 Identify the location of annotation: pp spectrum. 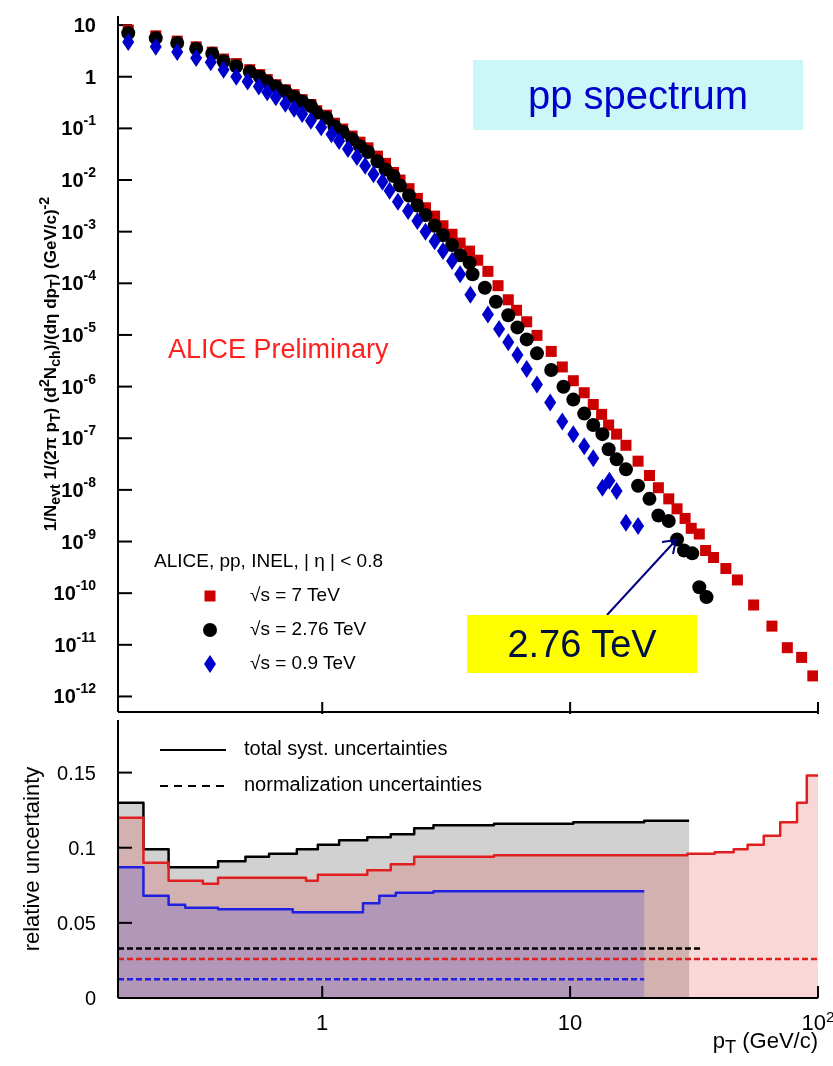
(638, 95).